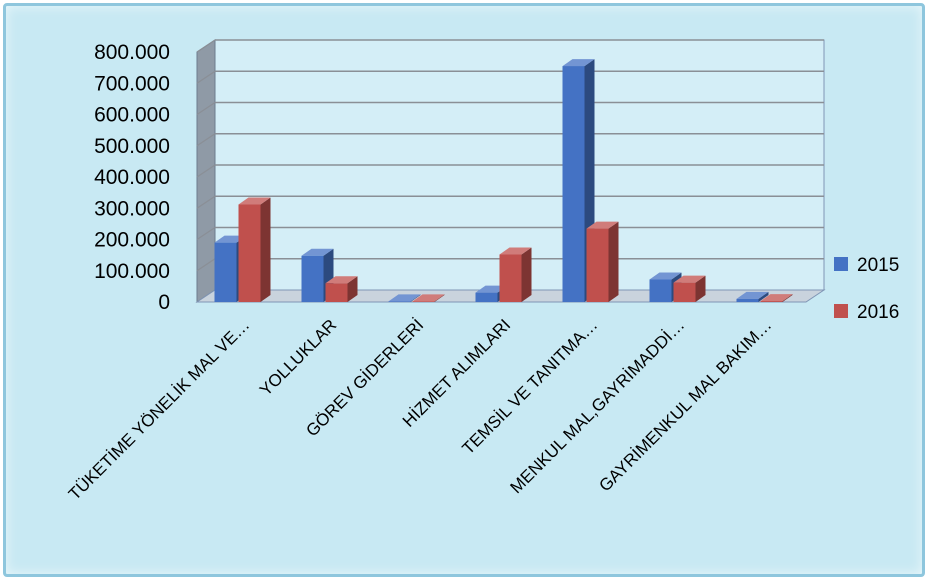 The width and height of the screenshot is (928, 579). I want to click on y-tick-label: 800.000, so click(132, 52).